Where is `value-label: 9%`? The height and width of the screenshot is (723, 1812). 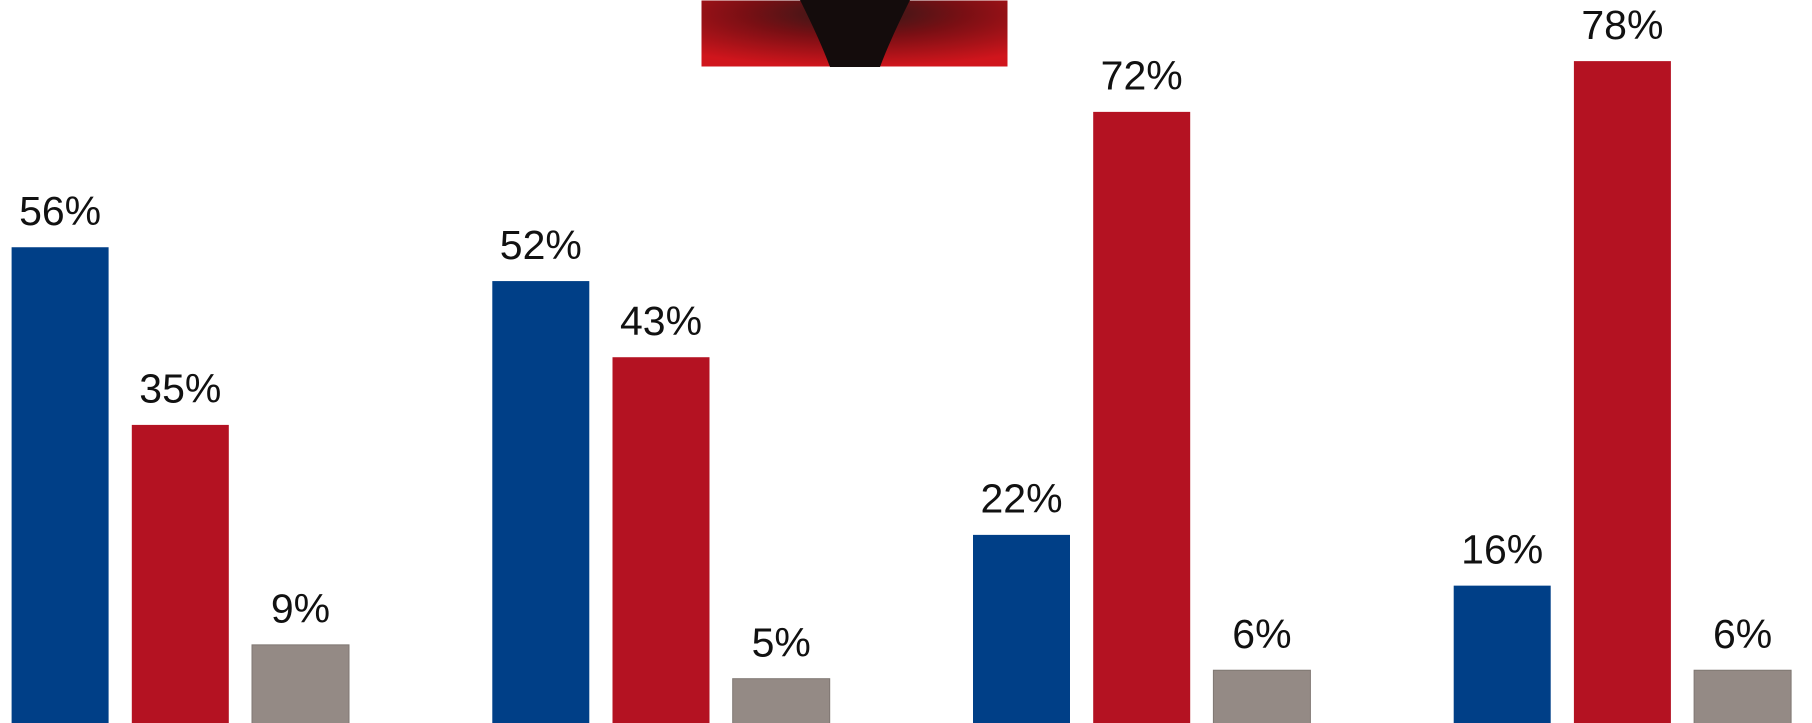
value-label: 9% is located at coordinates (300, 609).